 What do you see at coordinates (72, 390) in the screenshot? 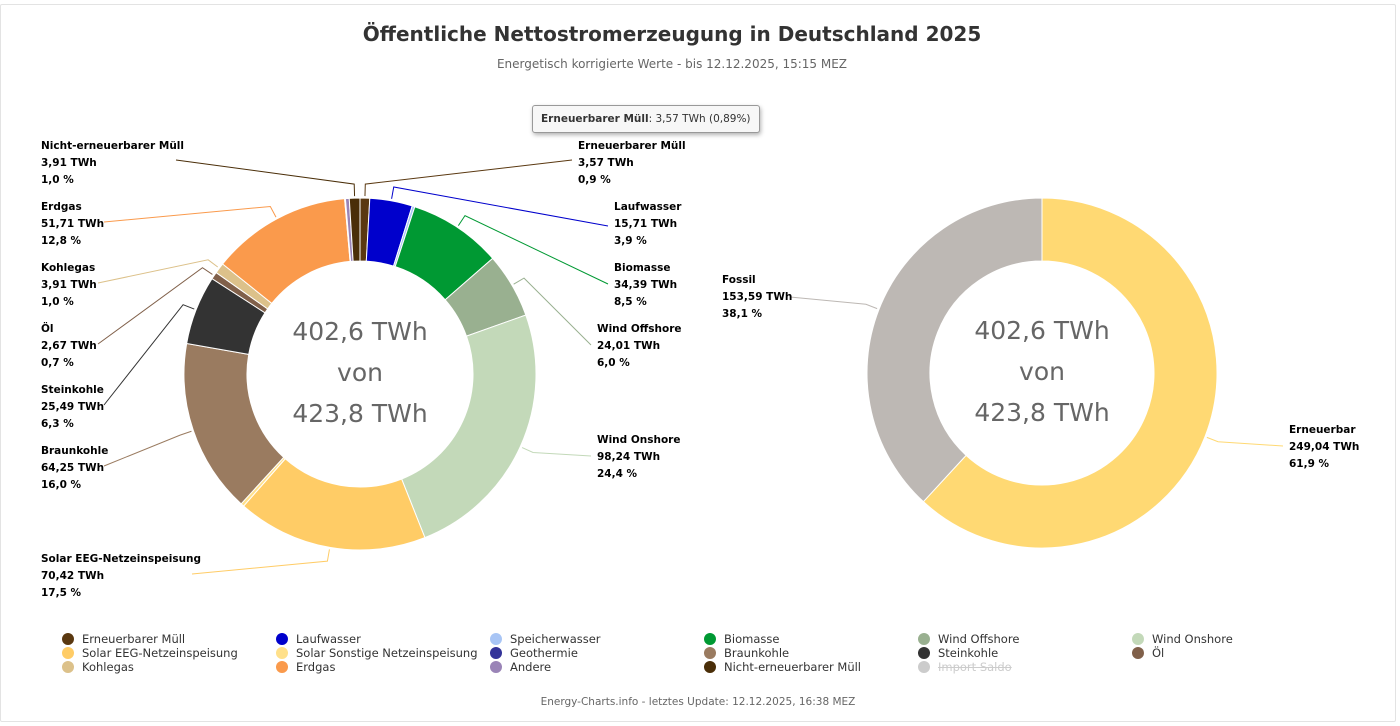
I see `data-label-line: Steinkohle` at bounding box center [72, 390].